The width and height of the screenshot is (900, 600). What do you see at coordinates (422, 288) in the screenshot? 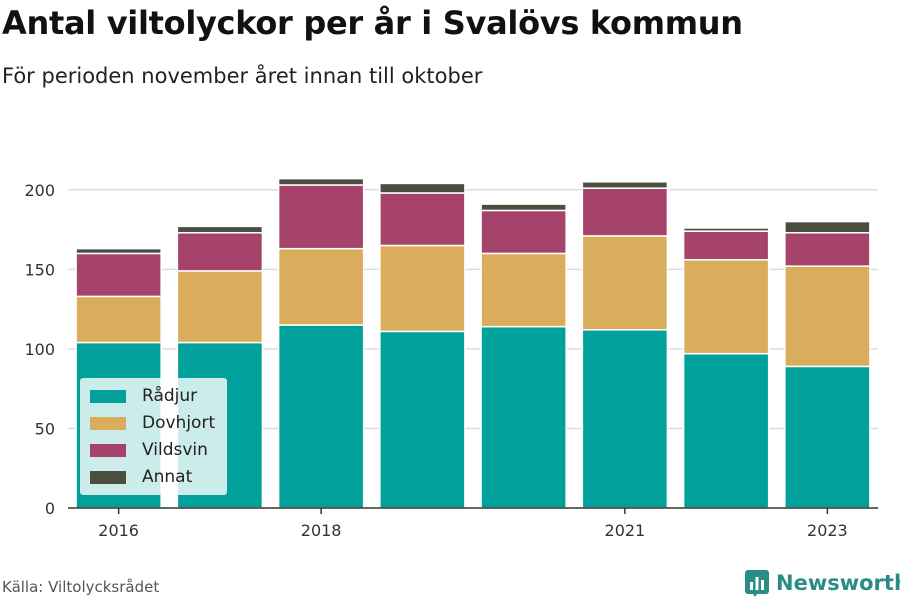
I see `bar-2019-dovhjort` at bounding box center [422, 288].